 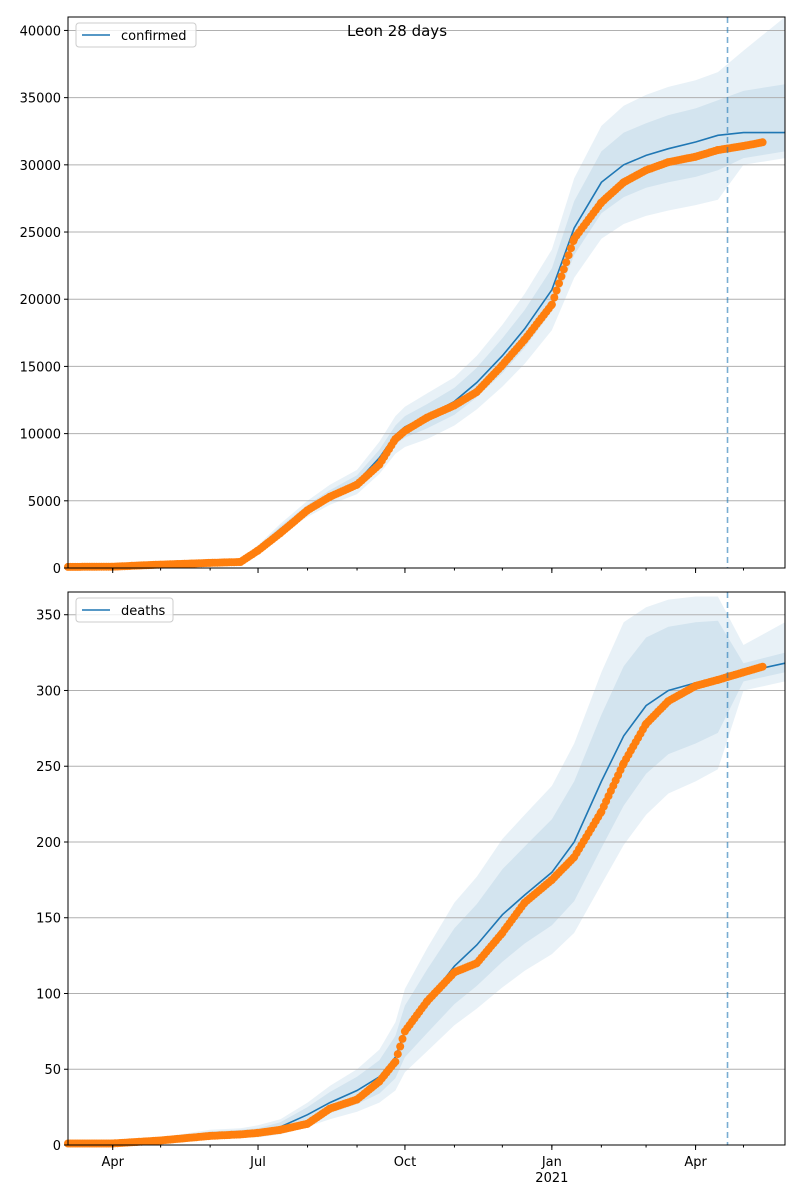 I want to click on confirmed-y-tick-label: 35000, so click(x=40, y=99).